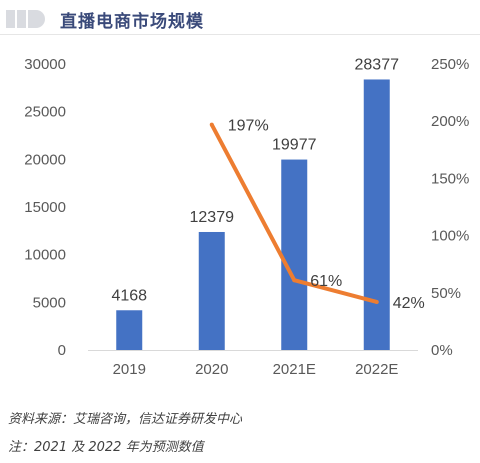 The height and width of the screenshot is (463, 480). Describe the element at coordinates (450, 178) in the screenshot. I see `y-right-tick-label: 150%` at that location.